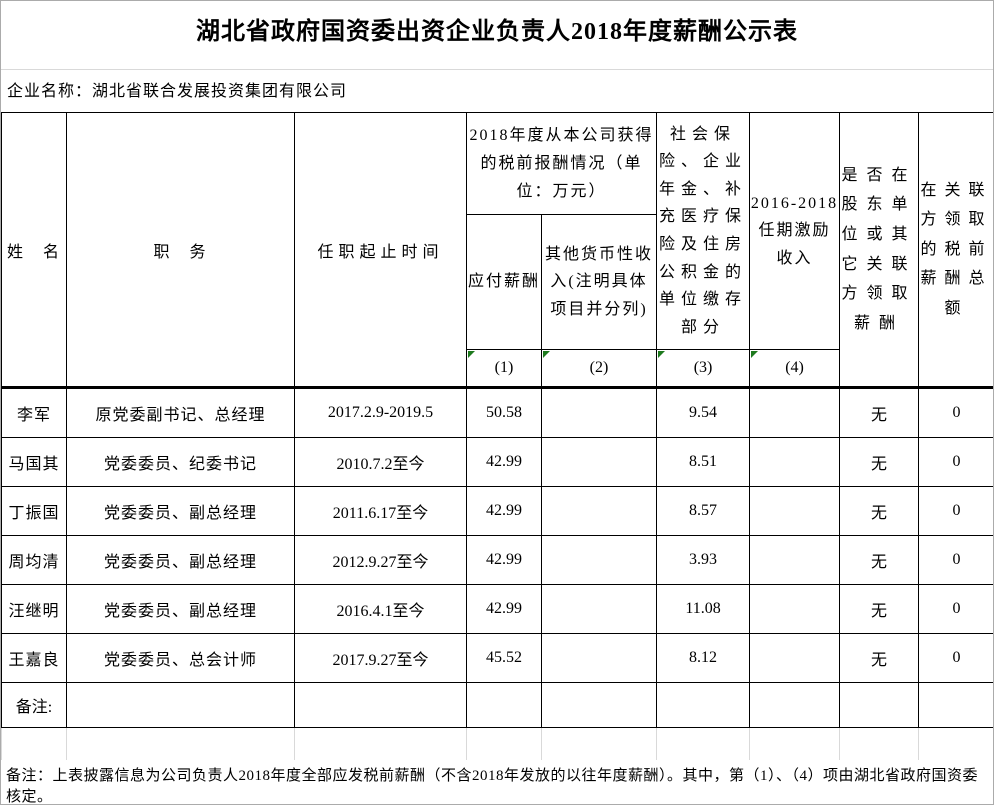  Describe the element at coordinates (703, 560) in the screenshot. I see `cell-social: 3.93` at that location.